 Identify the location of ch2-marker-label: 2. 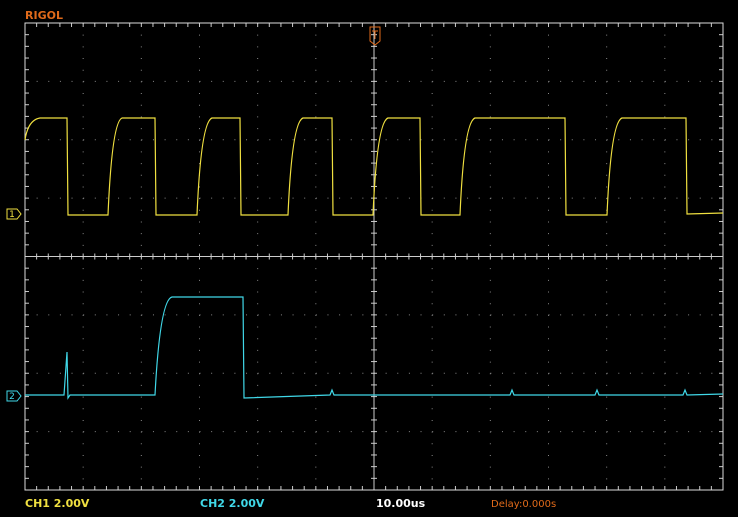
(12, 397).